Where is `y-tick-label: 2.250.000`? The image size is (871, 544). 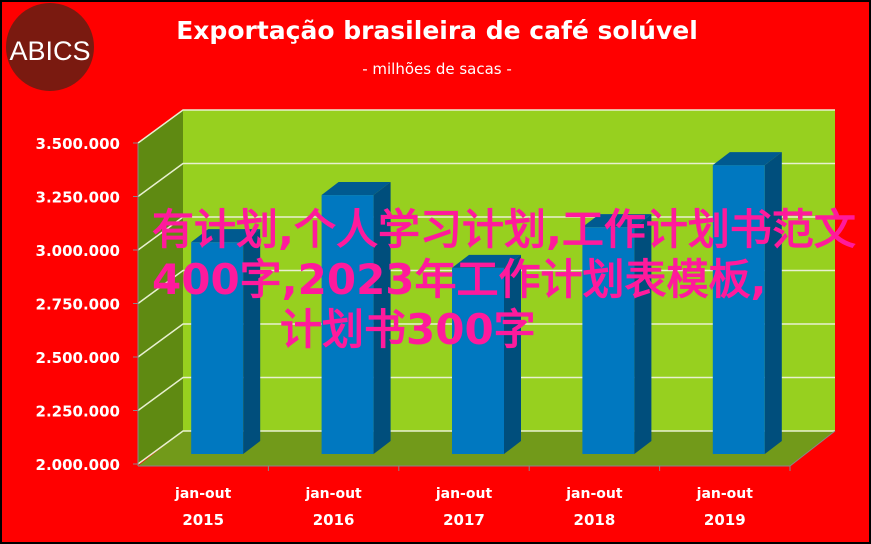 y-tick-label: 2.250.000 is located at coordinates (78, 412).